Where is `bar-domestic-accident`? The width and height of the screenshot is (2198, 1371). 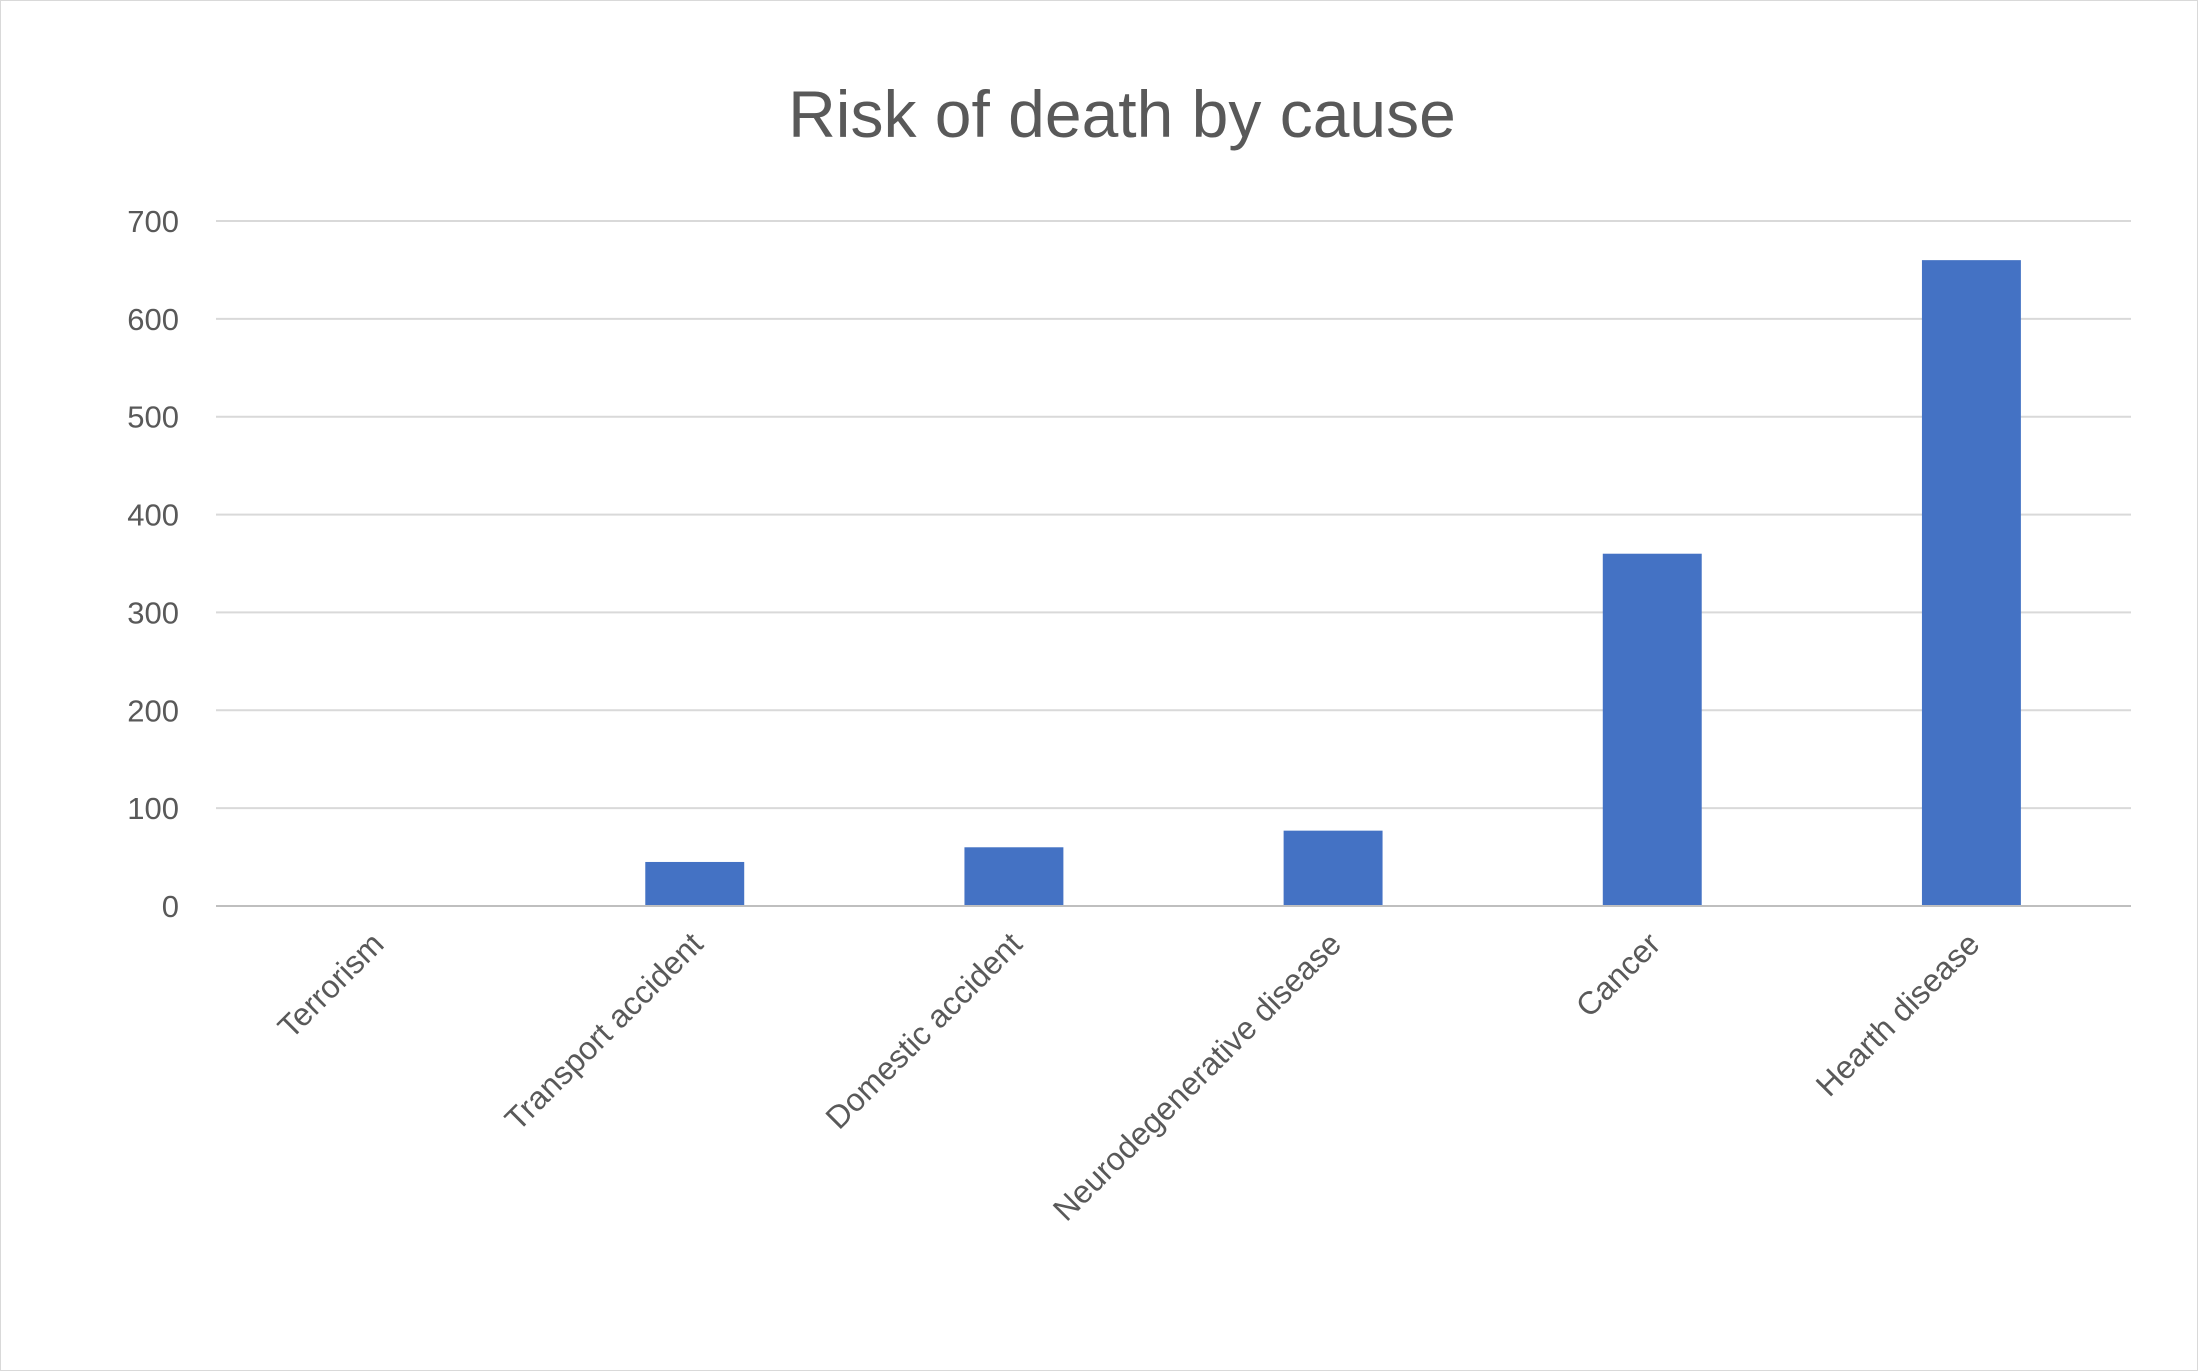 bar-domestic-accident is located at coordinates (1014, 876).